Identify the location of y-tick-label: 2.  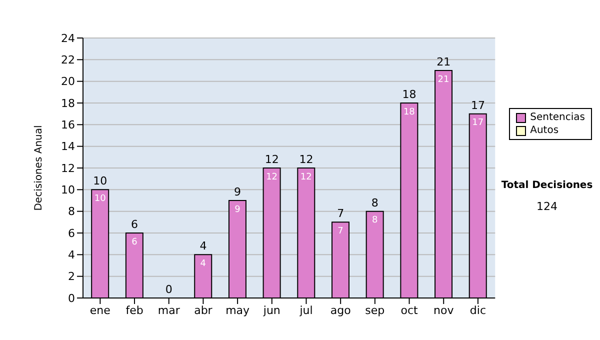
(71, 277).